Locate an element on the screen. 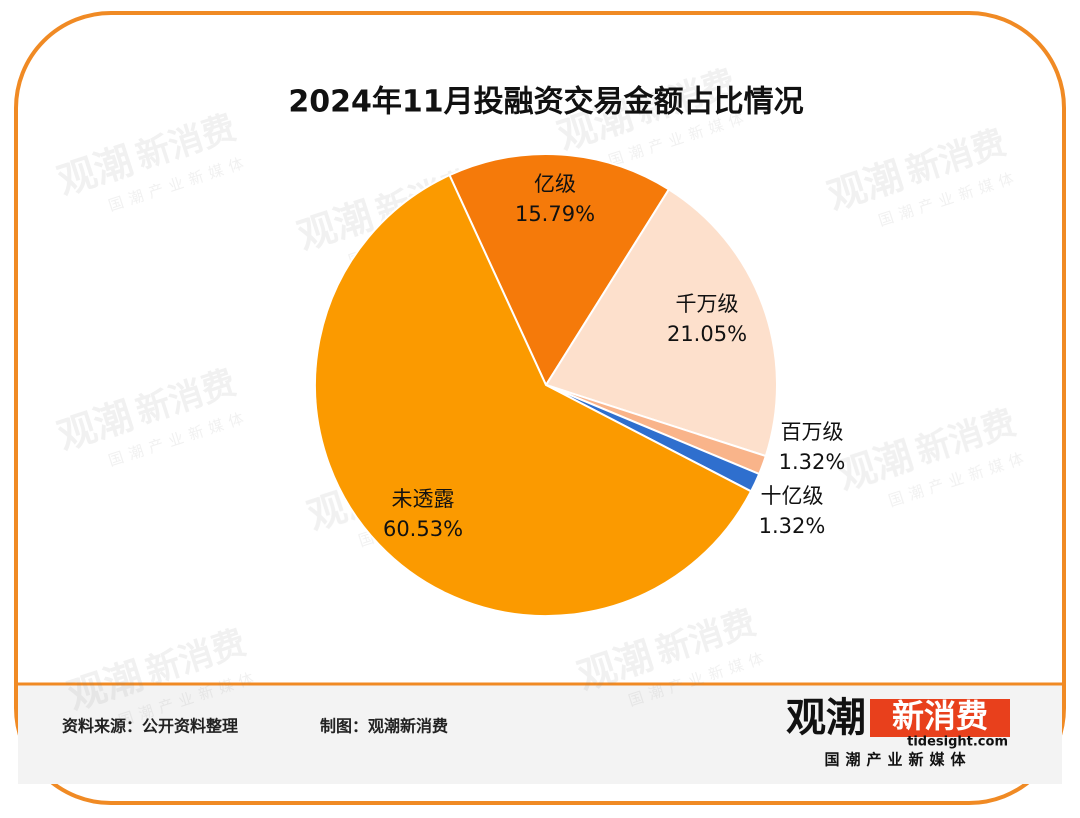  source-note: 资料来源：公开资料整理 is located at coordinates (150, 726).